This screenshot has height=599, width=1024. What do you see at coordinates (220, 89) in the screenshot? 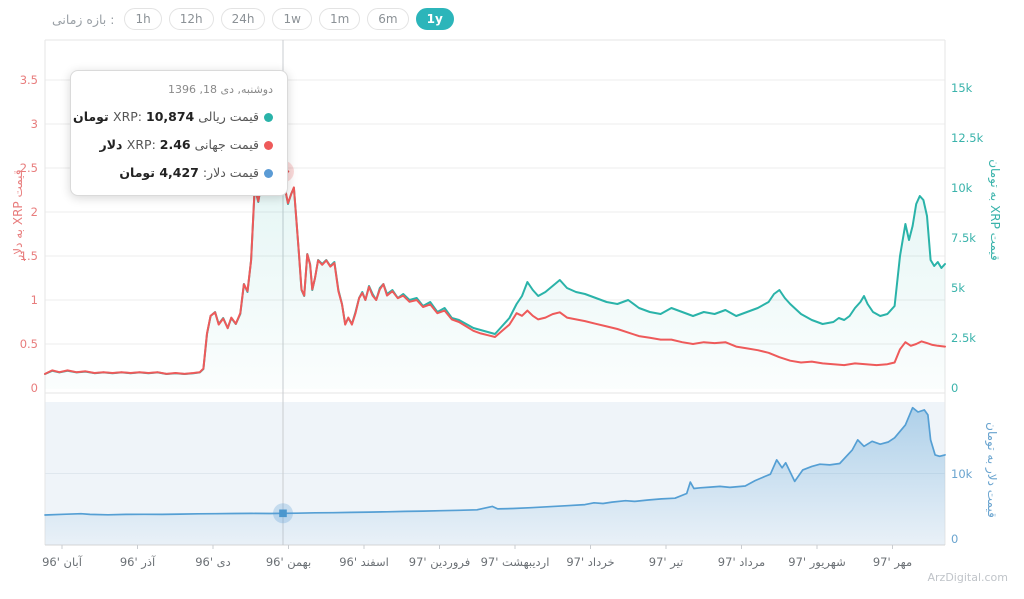
I see `tooltip-date: دوشنبه, دی 18, 1396` at bounding box center [220, 89].